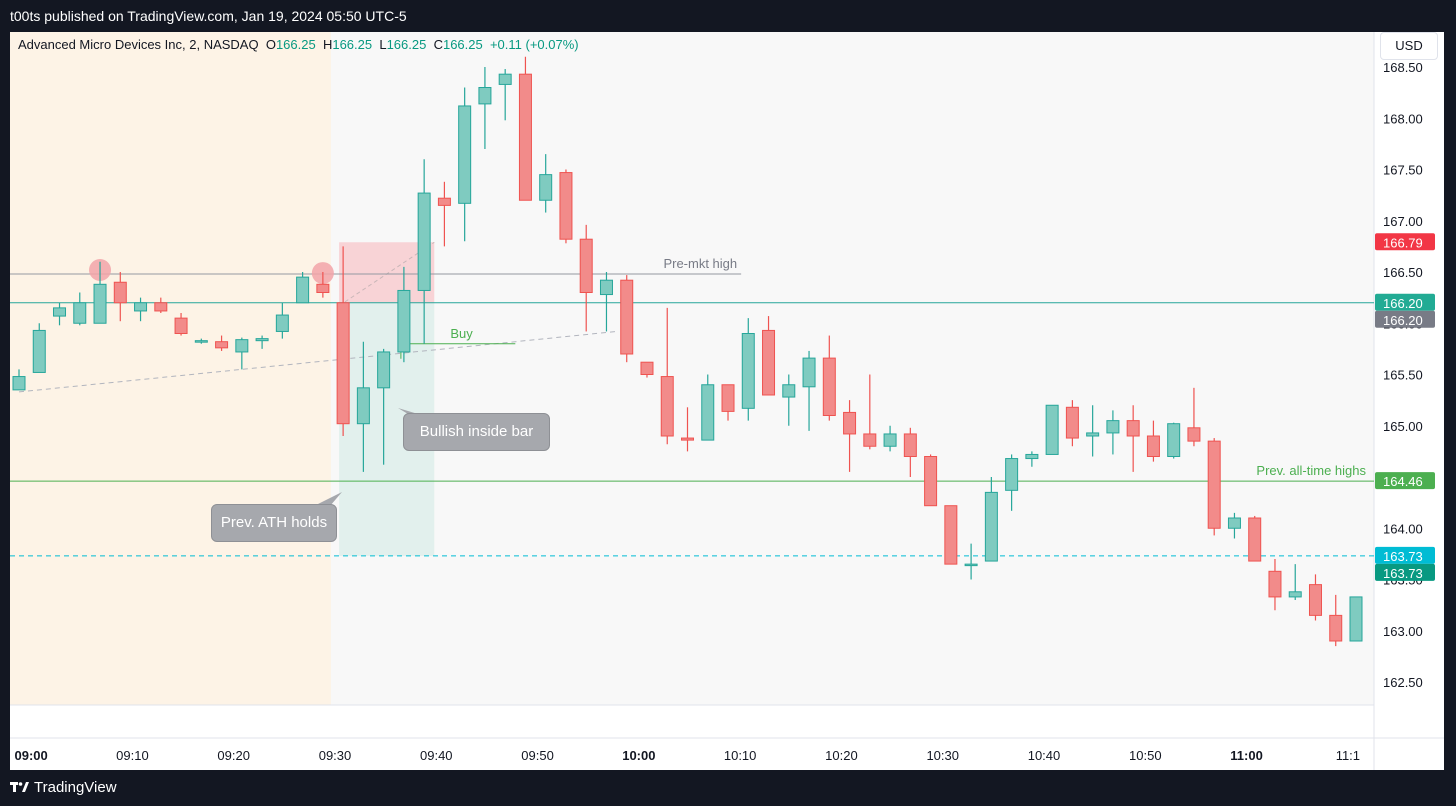 This screenshot has height=806, width=1456. What do you see at coordinates (537, 755) in the screenshot?
I see `time-tick-5: 09:50` at bounding box center [537, 755].